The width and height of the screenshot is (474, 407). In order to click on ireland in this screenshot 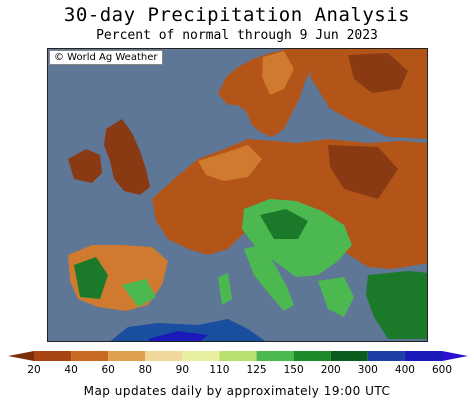, I will do `click(85, 166)`.